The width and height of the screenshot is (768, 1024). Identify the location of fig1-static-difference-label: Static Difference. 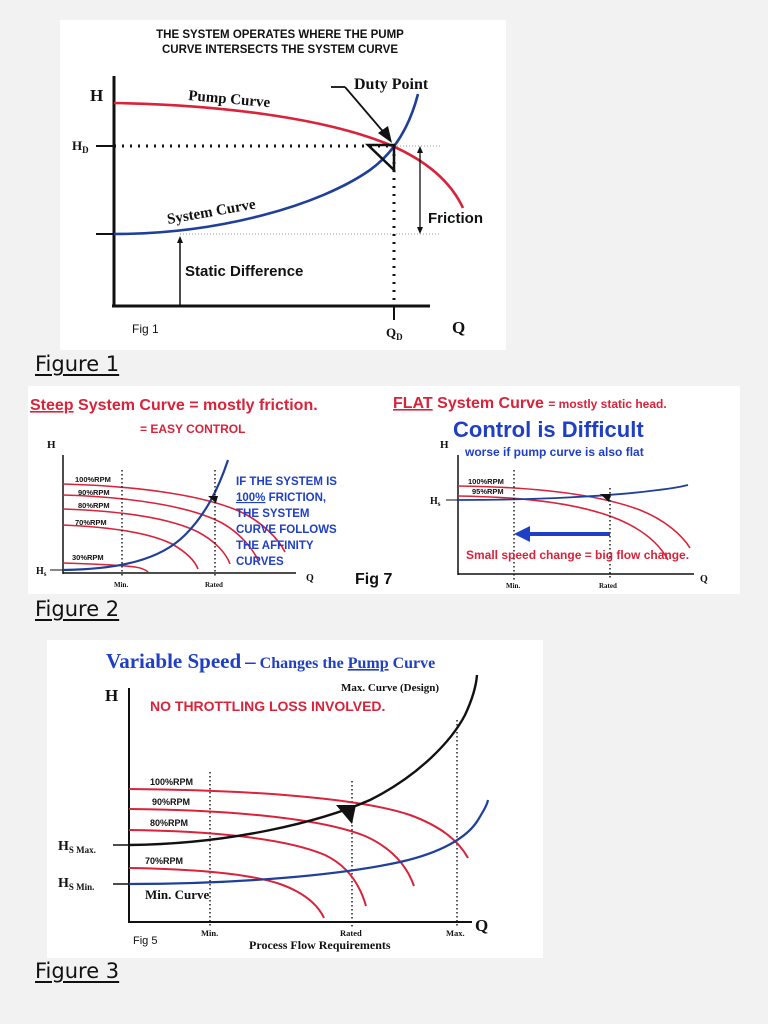
(244, 271).